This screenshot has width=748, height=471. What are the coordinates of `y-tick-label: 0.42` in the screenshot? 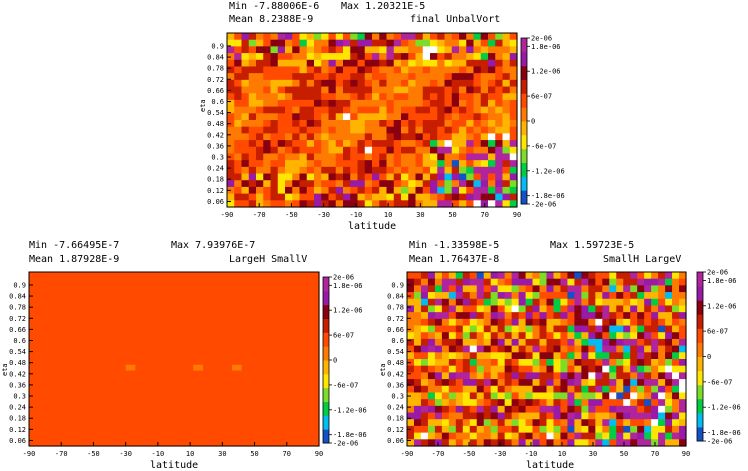 It's located at (395, 374).